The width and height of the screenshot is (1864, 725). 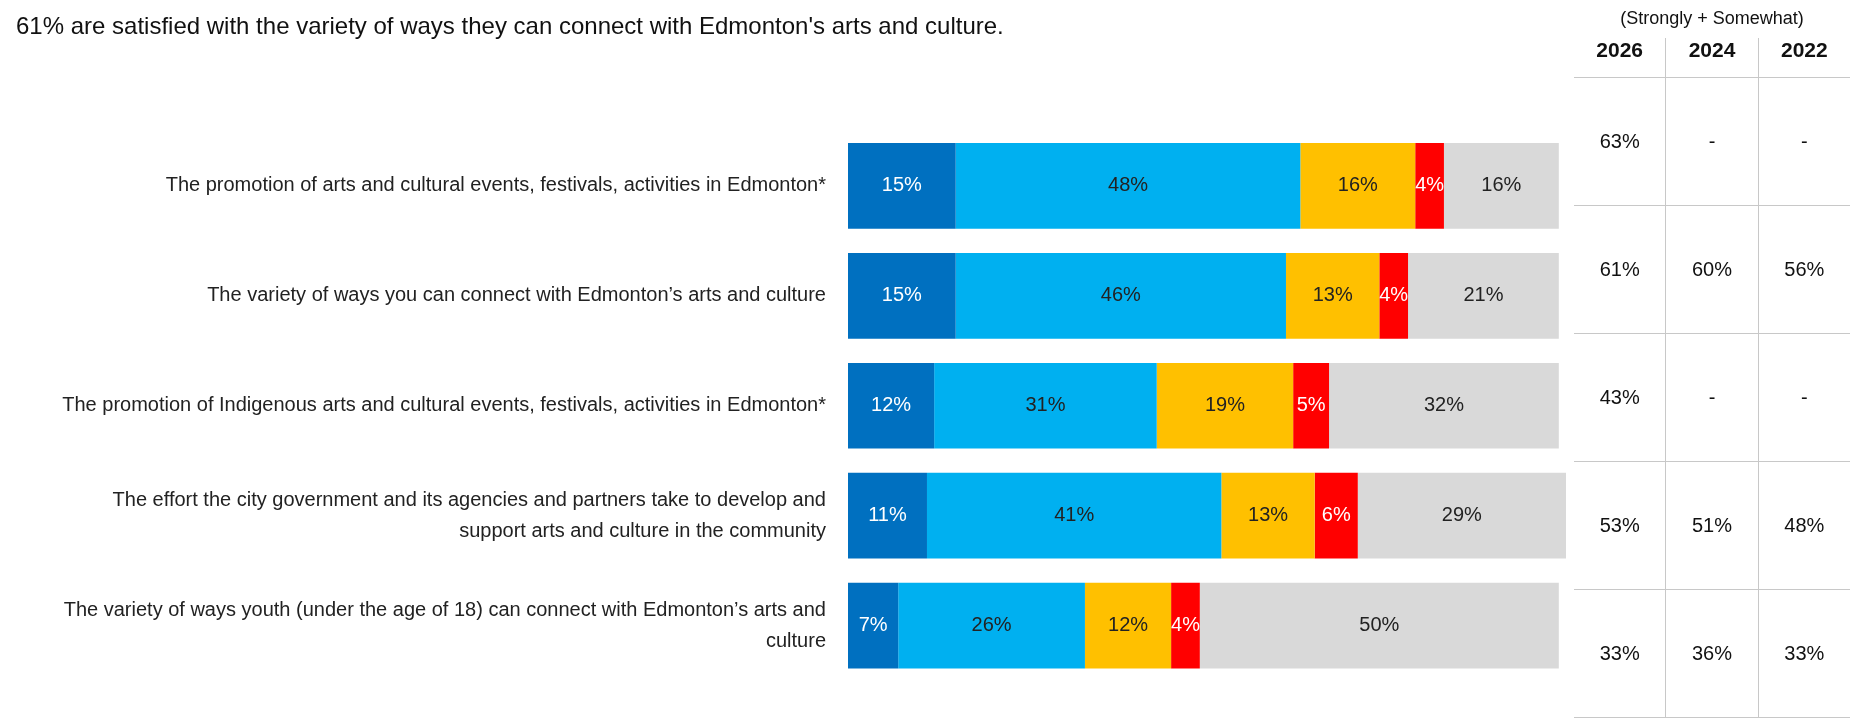 What do you see at coordinates (469, 514) in the screenshot?
I see `y-tick-label: The effort the city government and its agencies and partners take to develop and support arts and culture in the community` at bounding box center [469, 514].